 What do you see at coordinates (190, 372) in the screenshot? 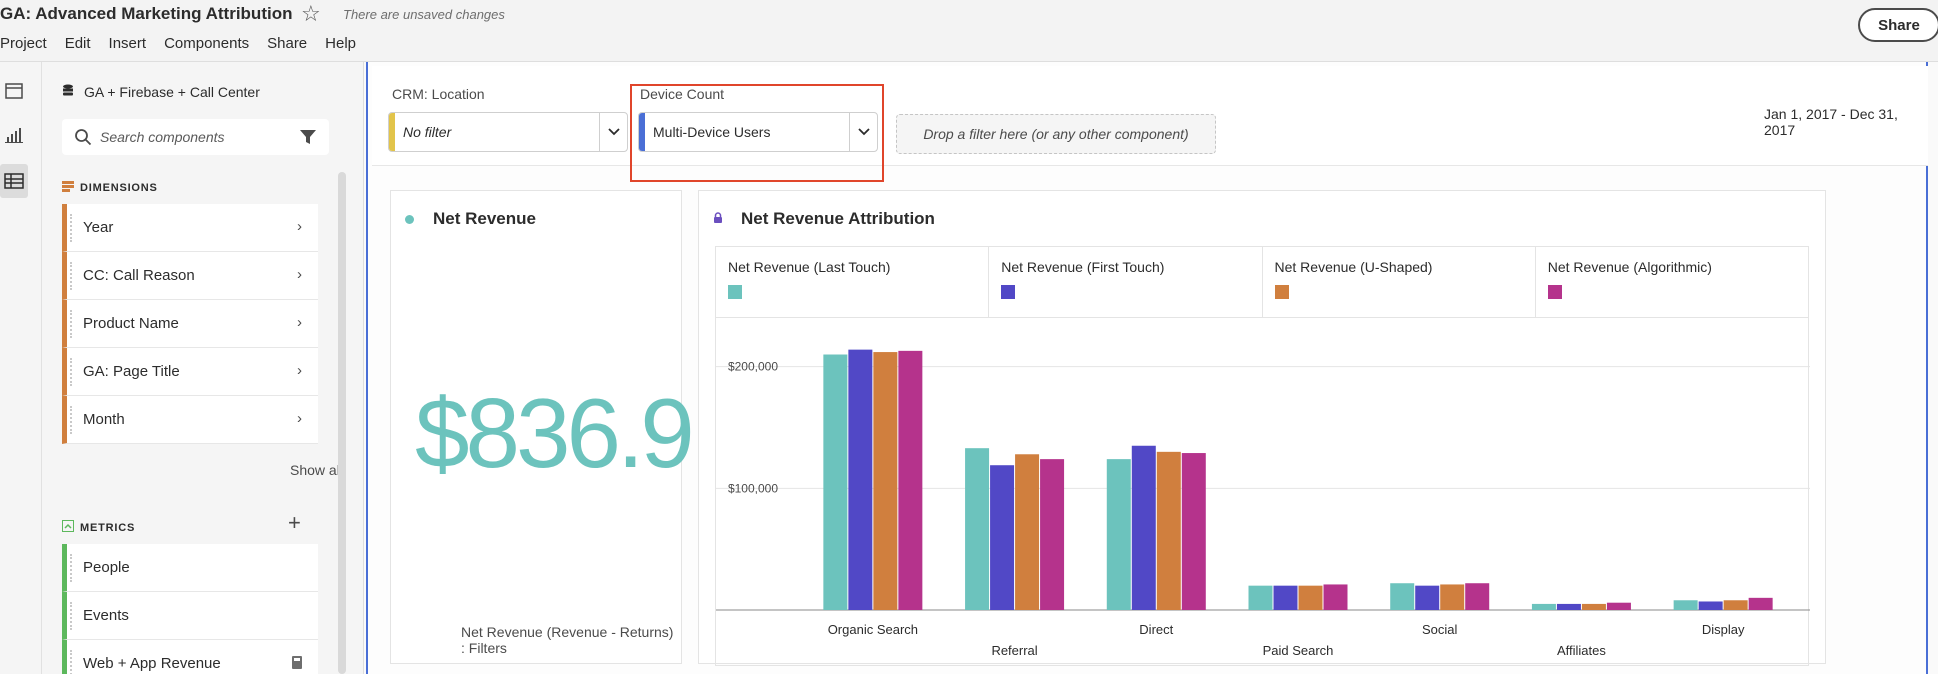
I see `dimension-item: GA: Page Title ›` at bounding box center [190, 372].